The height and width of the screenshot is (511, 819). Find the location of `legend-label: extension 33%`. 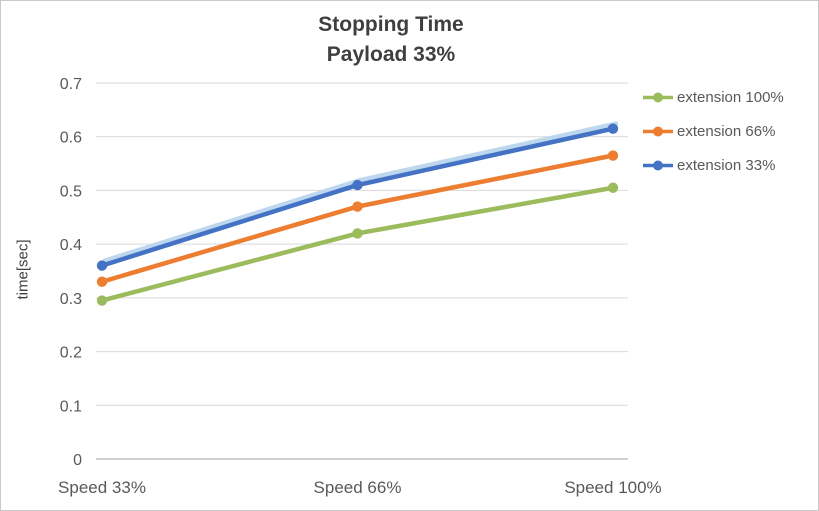

legend-label: extension 33% is located at coordinates (726, 165).